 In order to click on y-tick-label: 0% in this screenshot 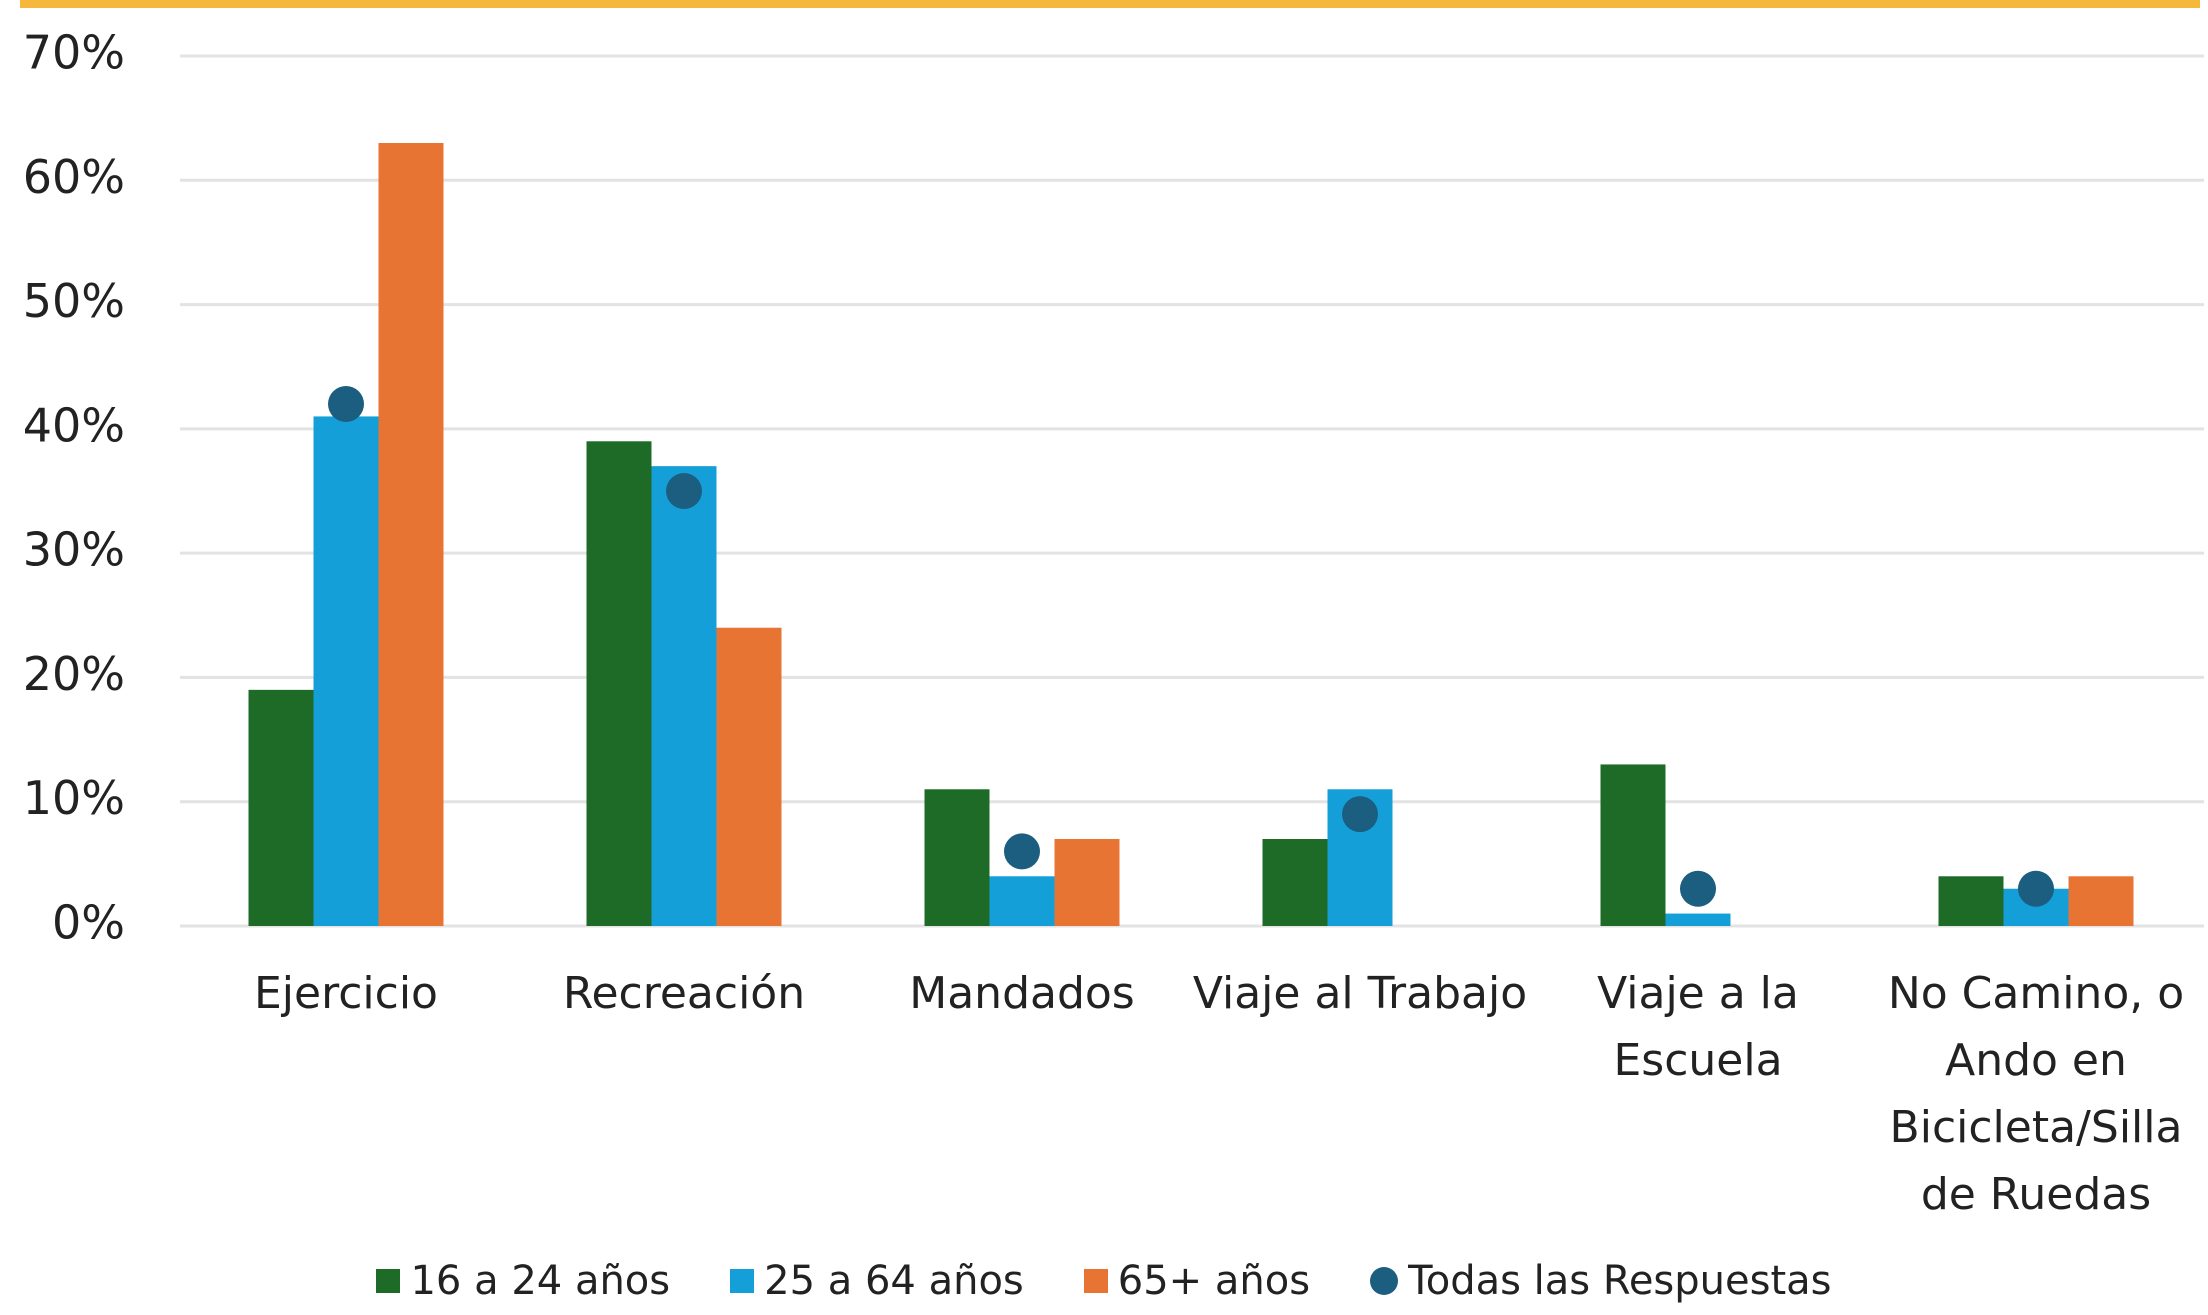, I will do `click(88, 923)`.